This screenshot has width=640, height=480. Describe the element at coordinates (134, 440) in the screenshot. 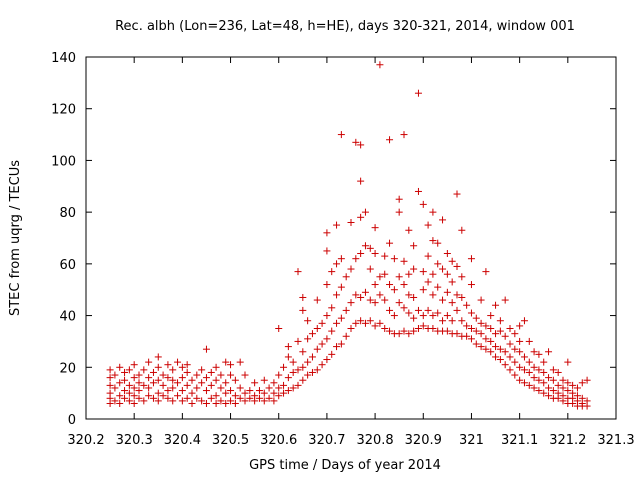

I see `x-tick-label: 320.3` at that location.